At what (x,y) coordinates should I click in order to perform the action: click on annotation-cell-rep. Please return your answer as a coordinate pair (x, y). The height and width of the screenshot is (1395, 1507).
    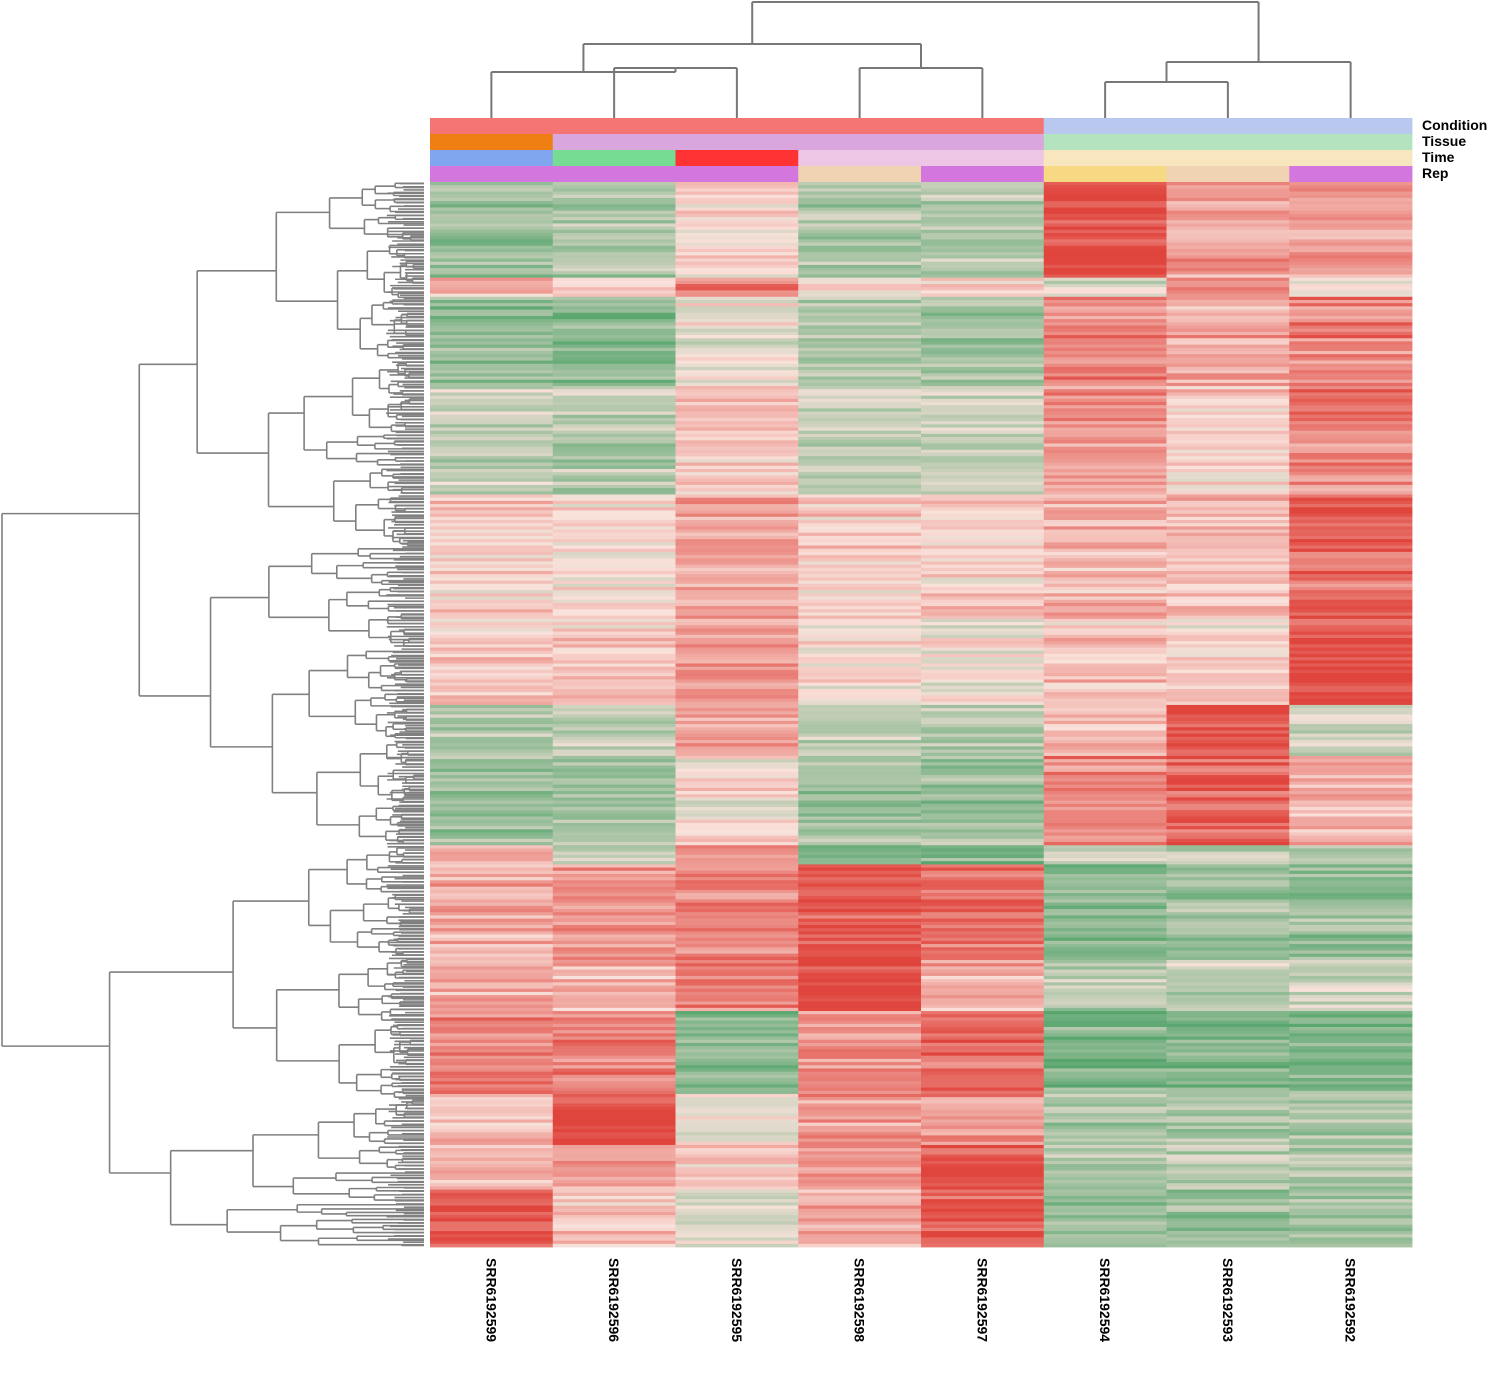
    Looking at the image, I should click on (860, 174).